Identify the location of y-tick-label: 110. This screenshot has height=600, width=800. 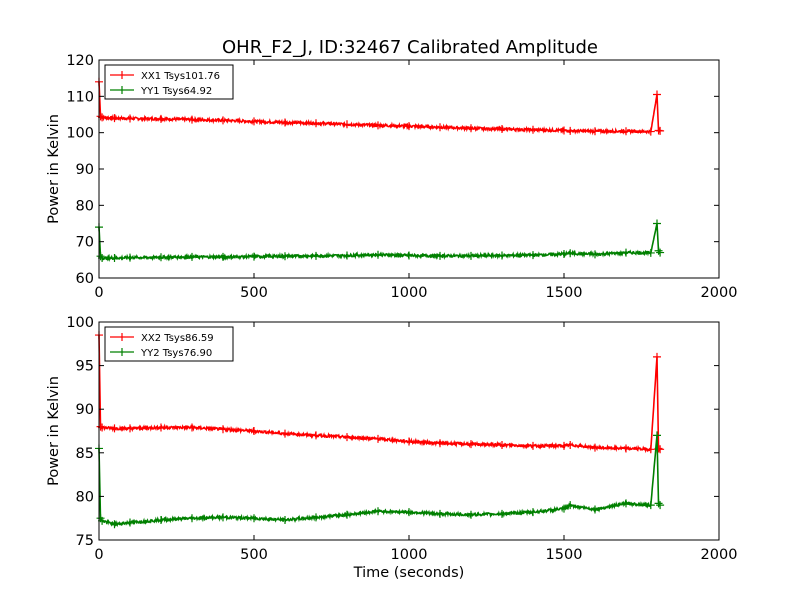
(80, 97).